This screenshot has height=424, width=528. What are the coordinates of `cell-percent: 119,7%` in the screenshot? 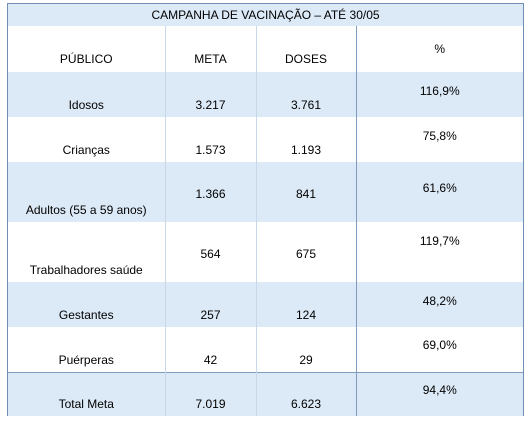 It's located at (440, 252).